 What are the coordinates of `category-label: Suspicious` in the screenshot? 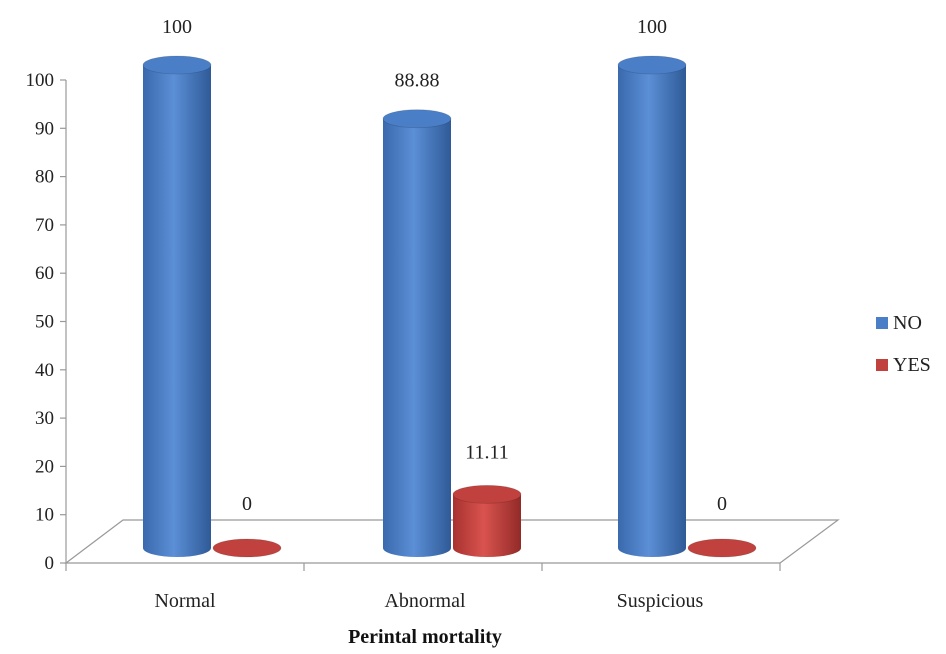 It's located at (660, 601).